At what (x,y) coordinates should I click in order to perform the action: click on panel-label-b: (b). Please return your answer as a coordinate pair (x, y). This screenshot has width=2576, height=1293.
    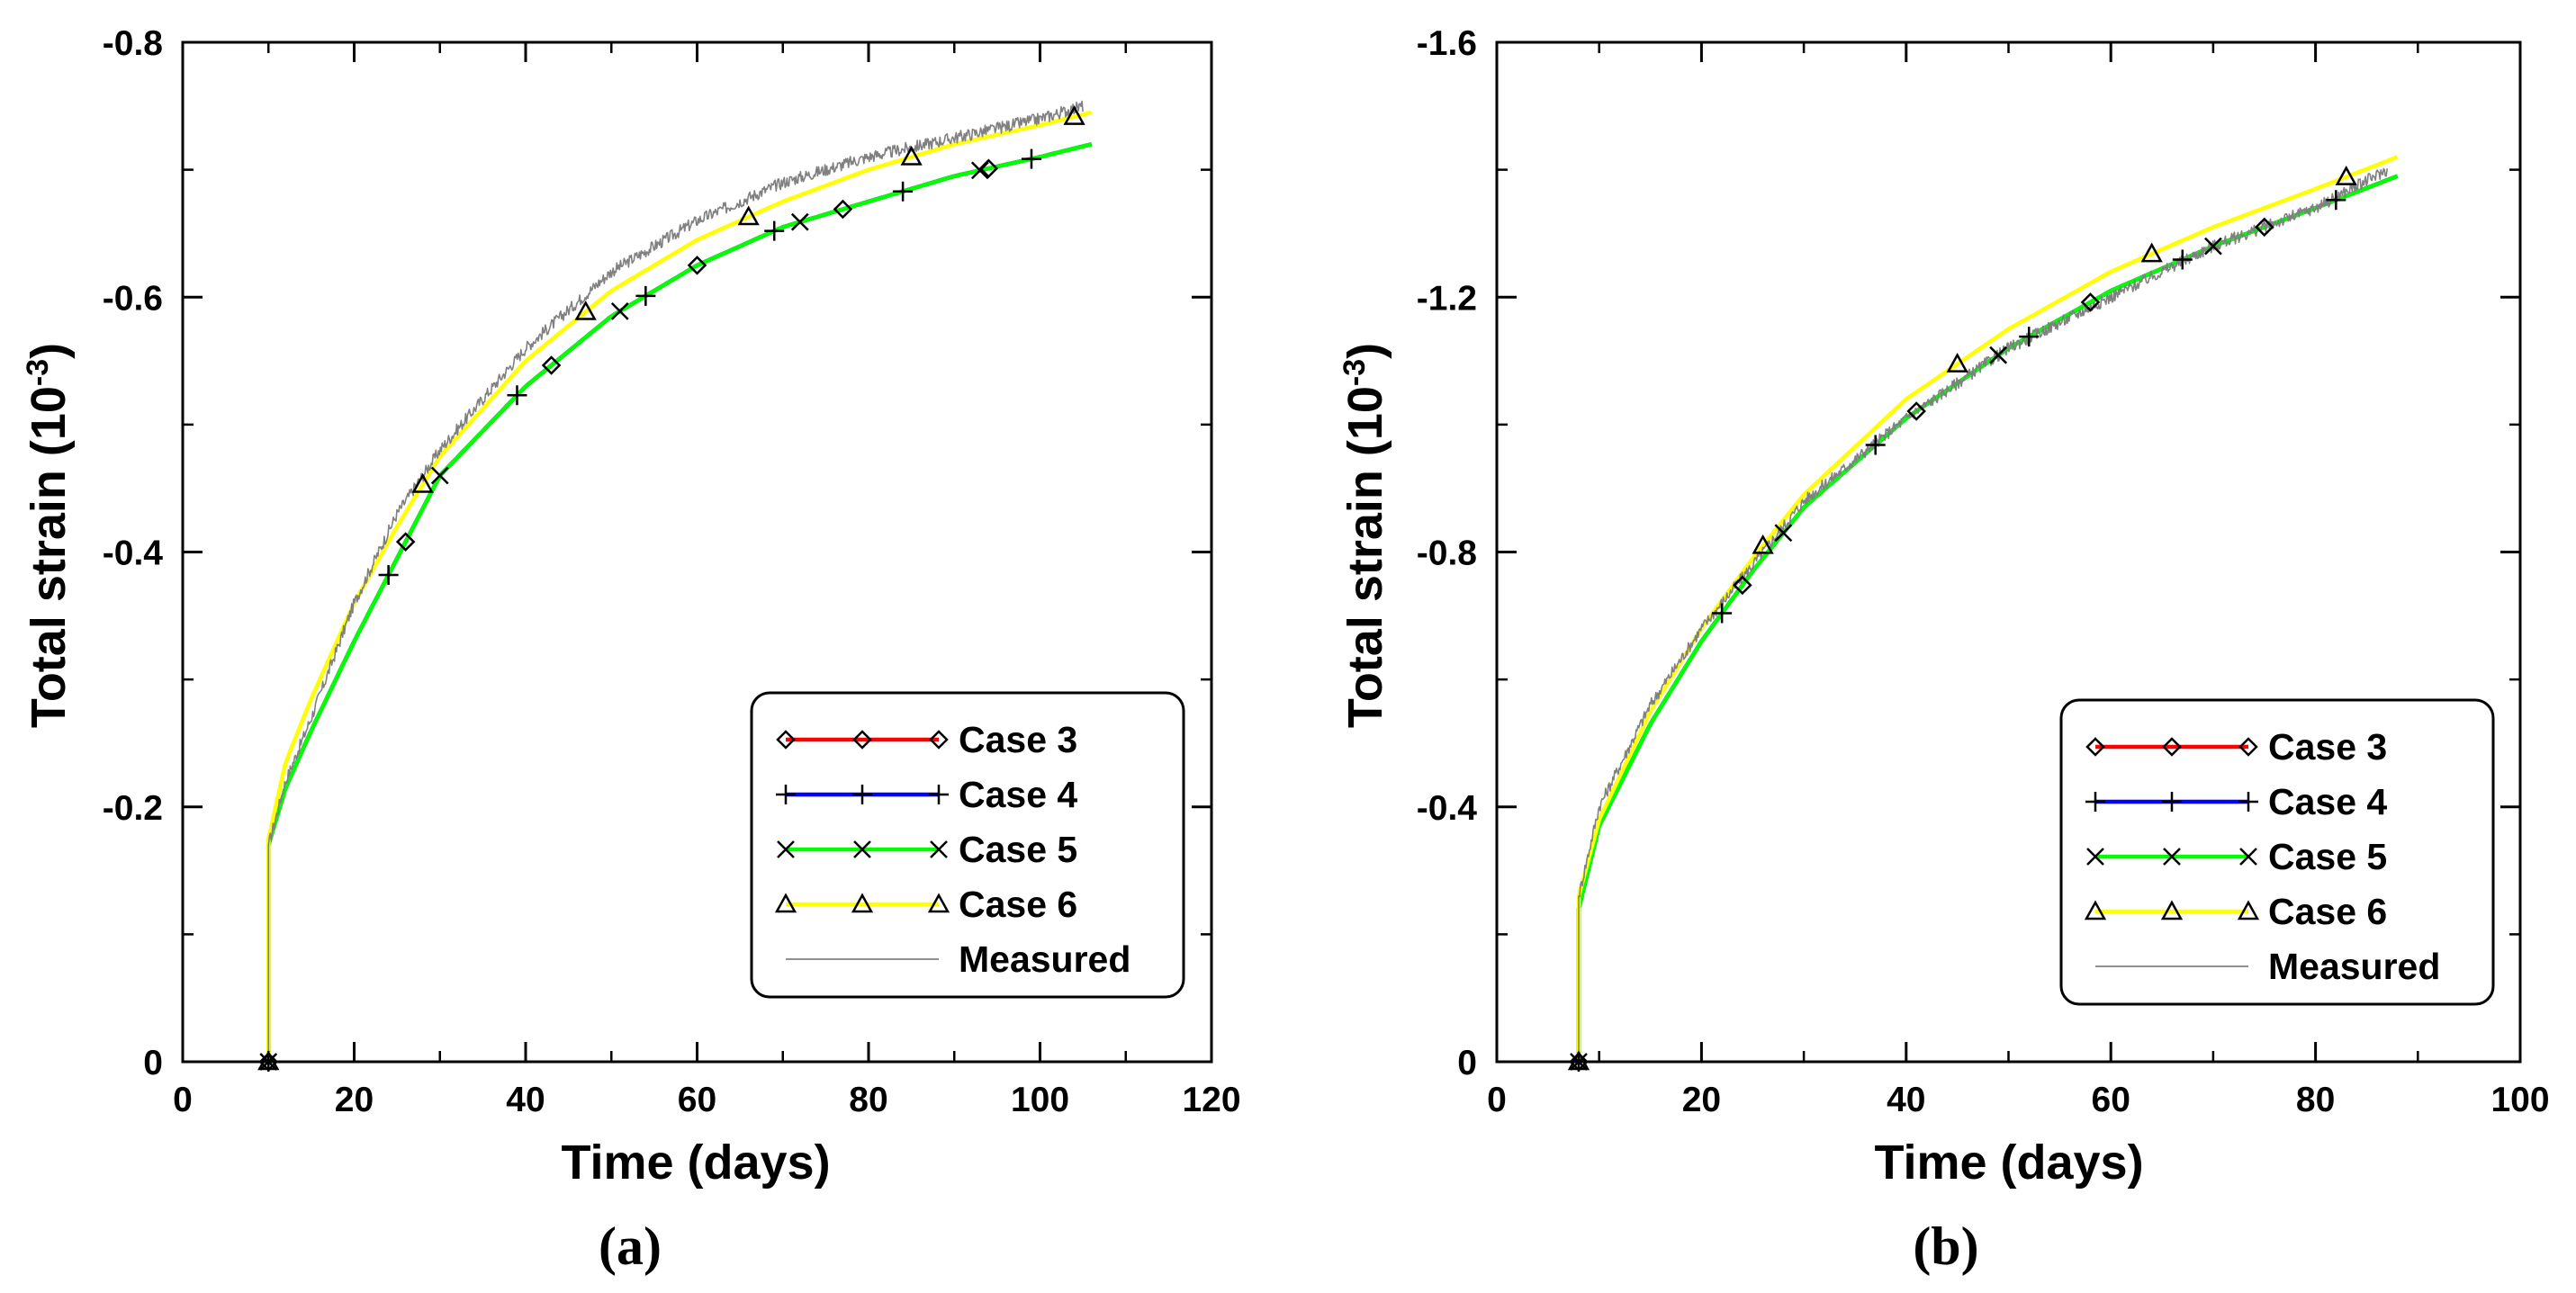
    Looking at the image, I should click on (1945, 1246).